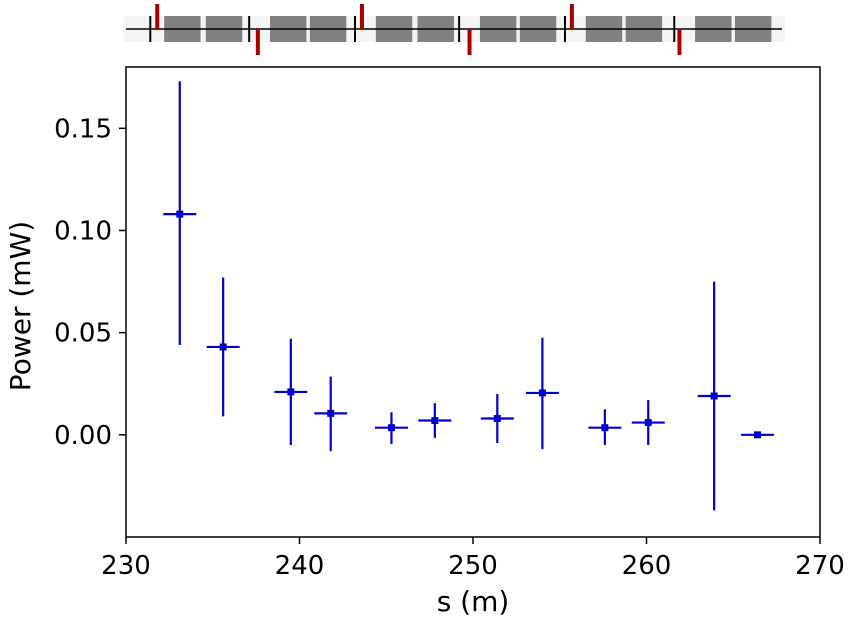  Describe the element at coordinates (20, 306) in the screenshot. I see `y-axis-label: Power (mW)` at that location.